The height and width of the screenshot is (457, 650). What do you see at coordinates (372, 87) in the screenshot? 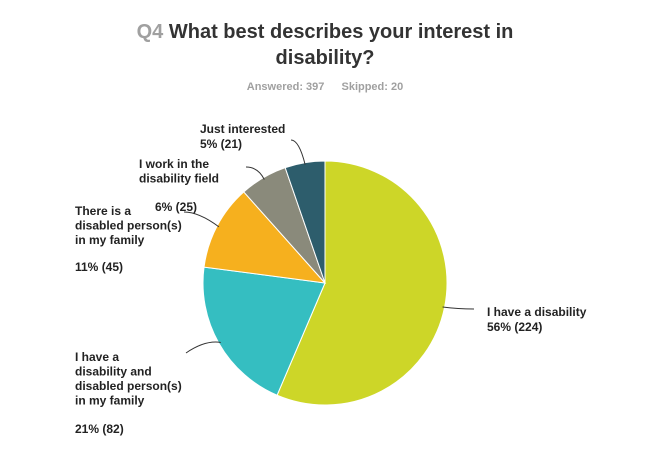
I see `skipped-count: Skipped: 20` at bounding box center [372, 87].